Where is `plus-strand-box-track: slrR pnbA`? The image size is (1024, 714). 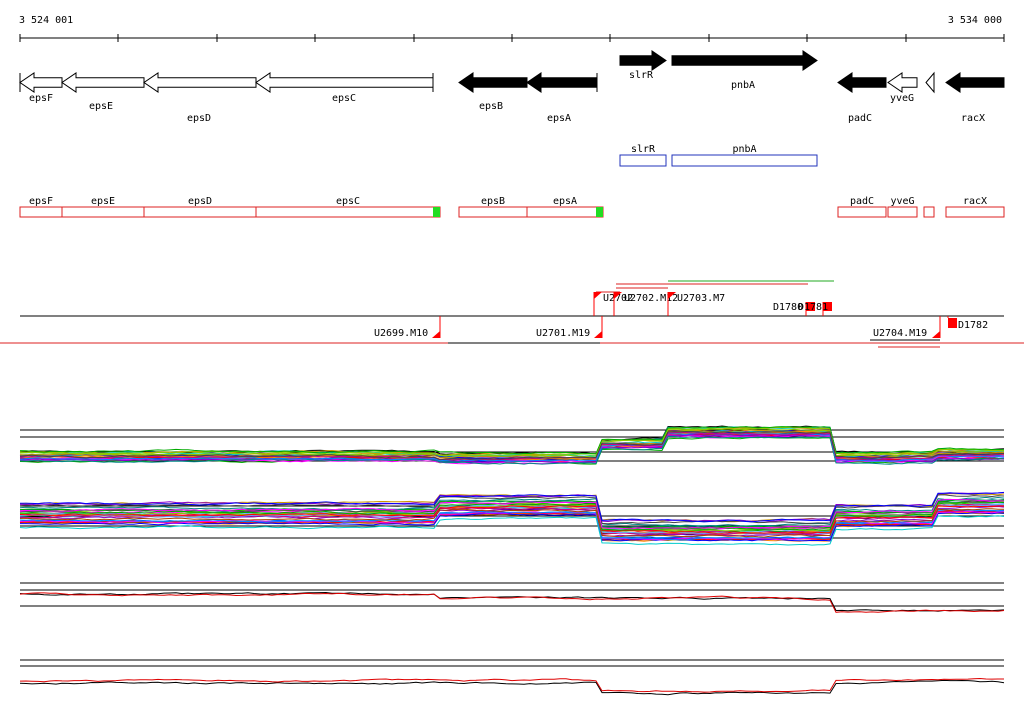
plus-strand-box-track: slrR pnbA is located at coordinates (718, 155).